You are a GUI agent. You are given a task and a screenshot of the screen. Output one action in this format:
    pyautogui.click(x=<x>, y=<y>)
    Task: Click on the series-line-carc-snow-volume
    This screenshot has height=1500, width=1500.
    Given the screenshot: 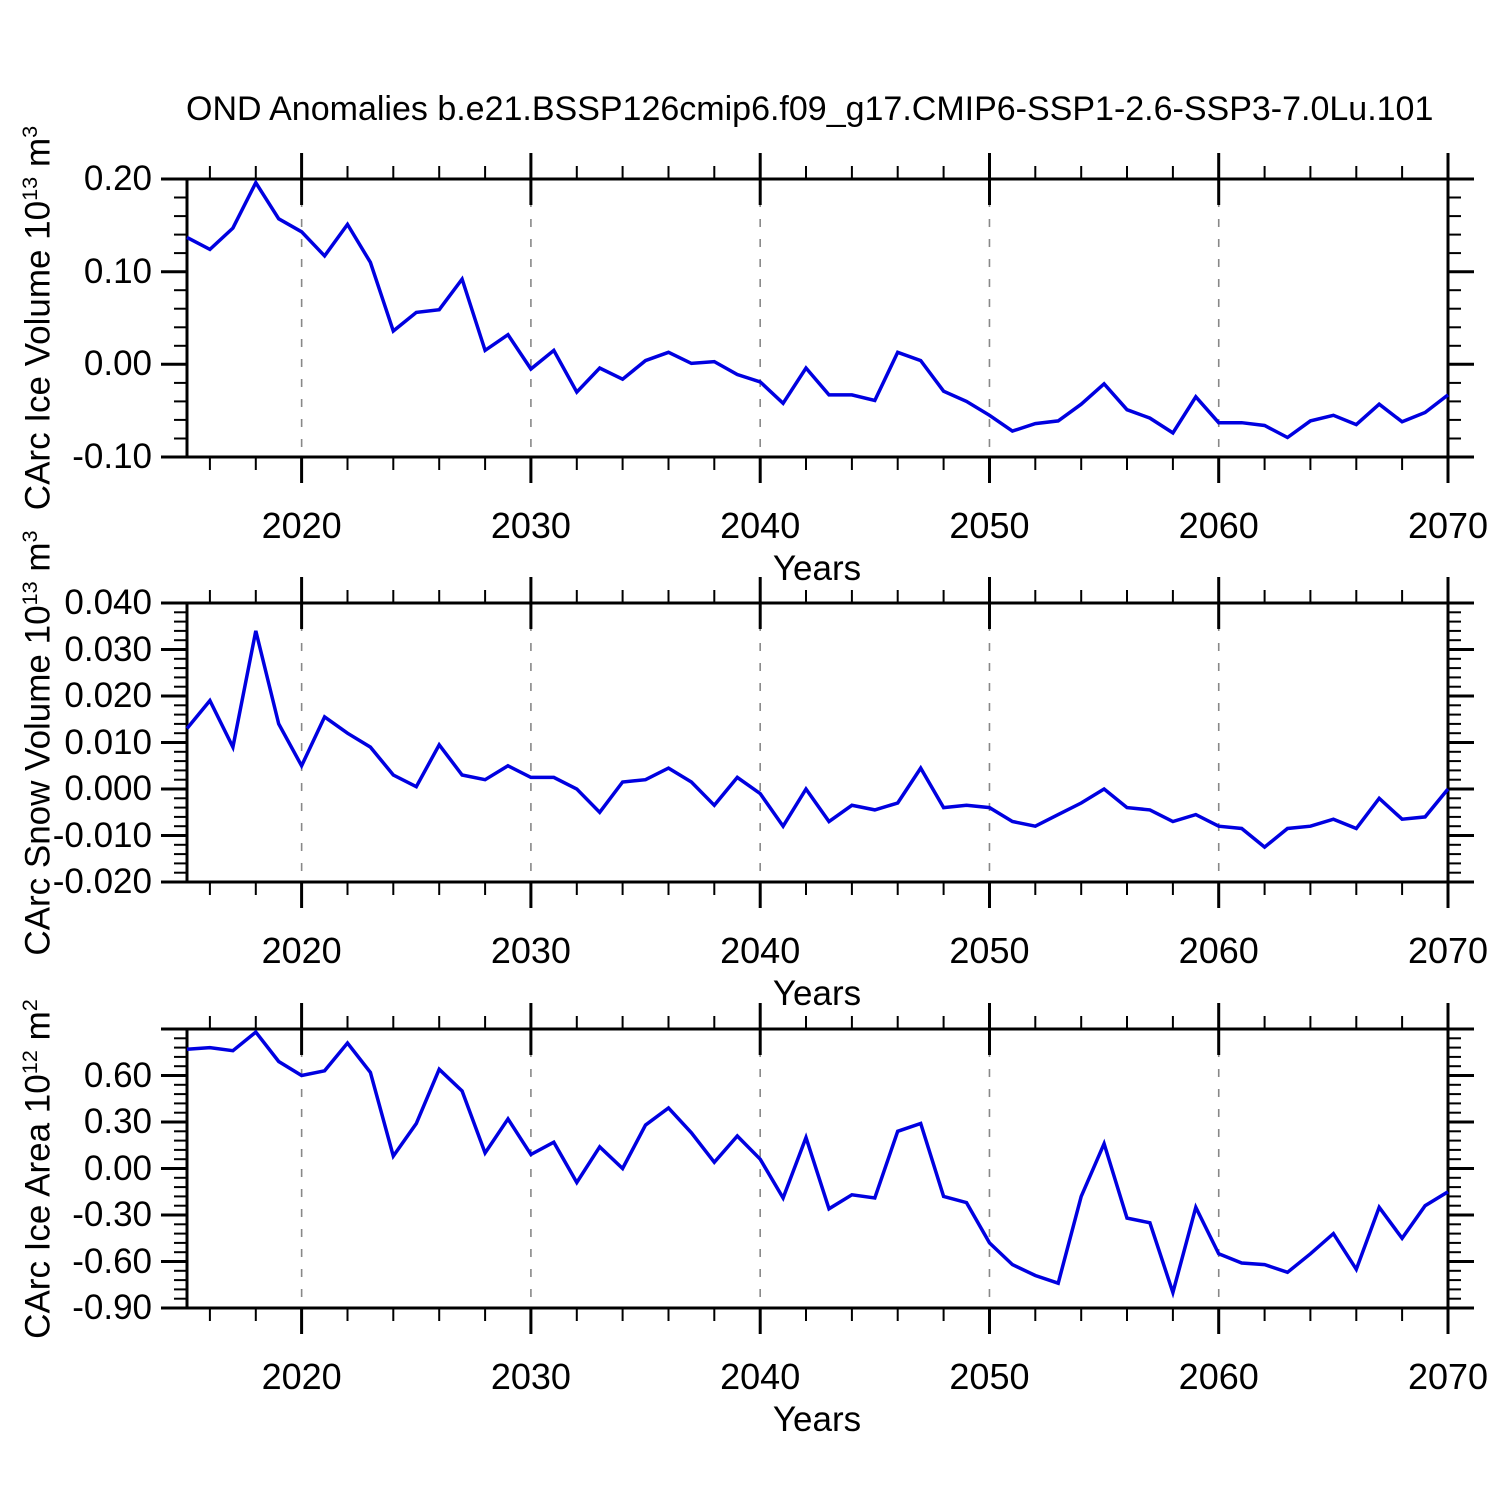 What is the action you would take?
    pyautogui.click(x=817, y=740)
    